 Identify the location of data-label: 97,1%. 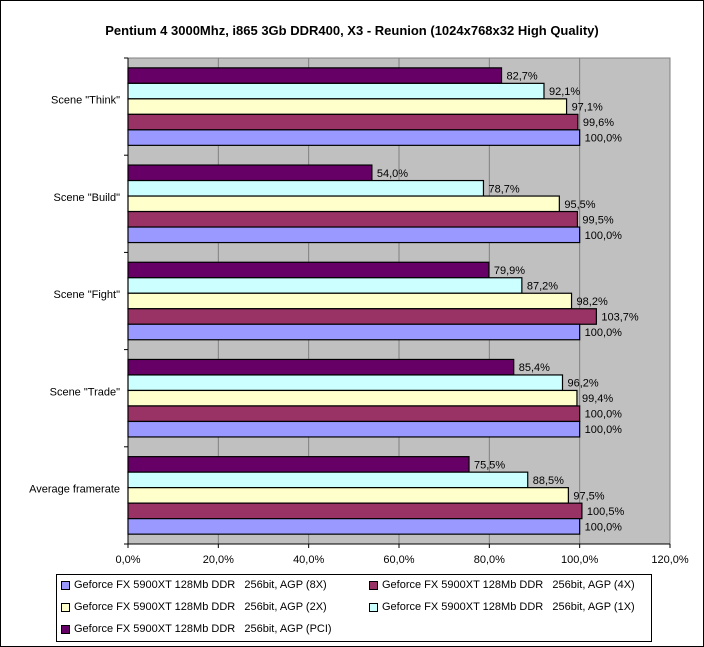
(587, 108).